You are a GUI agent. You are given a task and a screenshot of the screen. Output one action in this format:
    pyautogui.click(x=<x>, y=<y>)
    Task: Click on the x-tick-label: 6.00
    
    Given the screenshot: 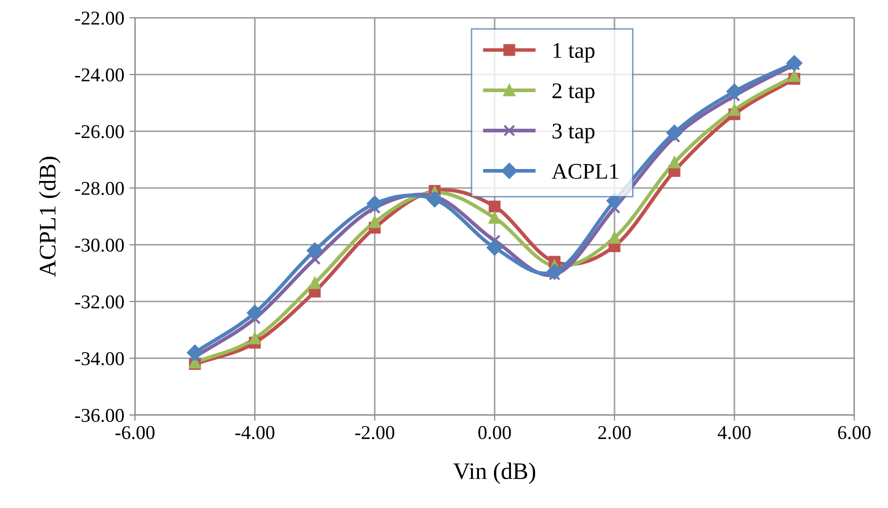 What is the action you would take?
    pyautogui.click(x=854, y=433)
    